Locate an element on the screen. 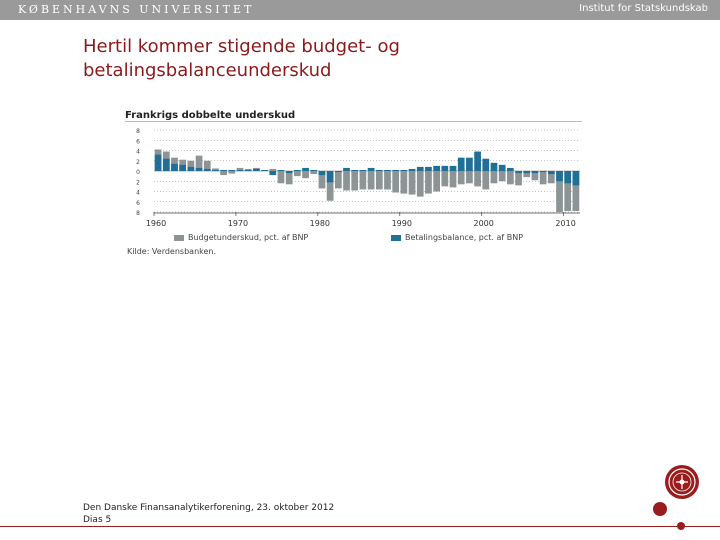 Image resolution: width=720 pixels, height=540 pixels. chart-source: Kilde: Verdensbanken. is located at coordinates (172, 251).